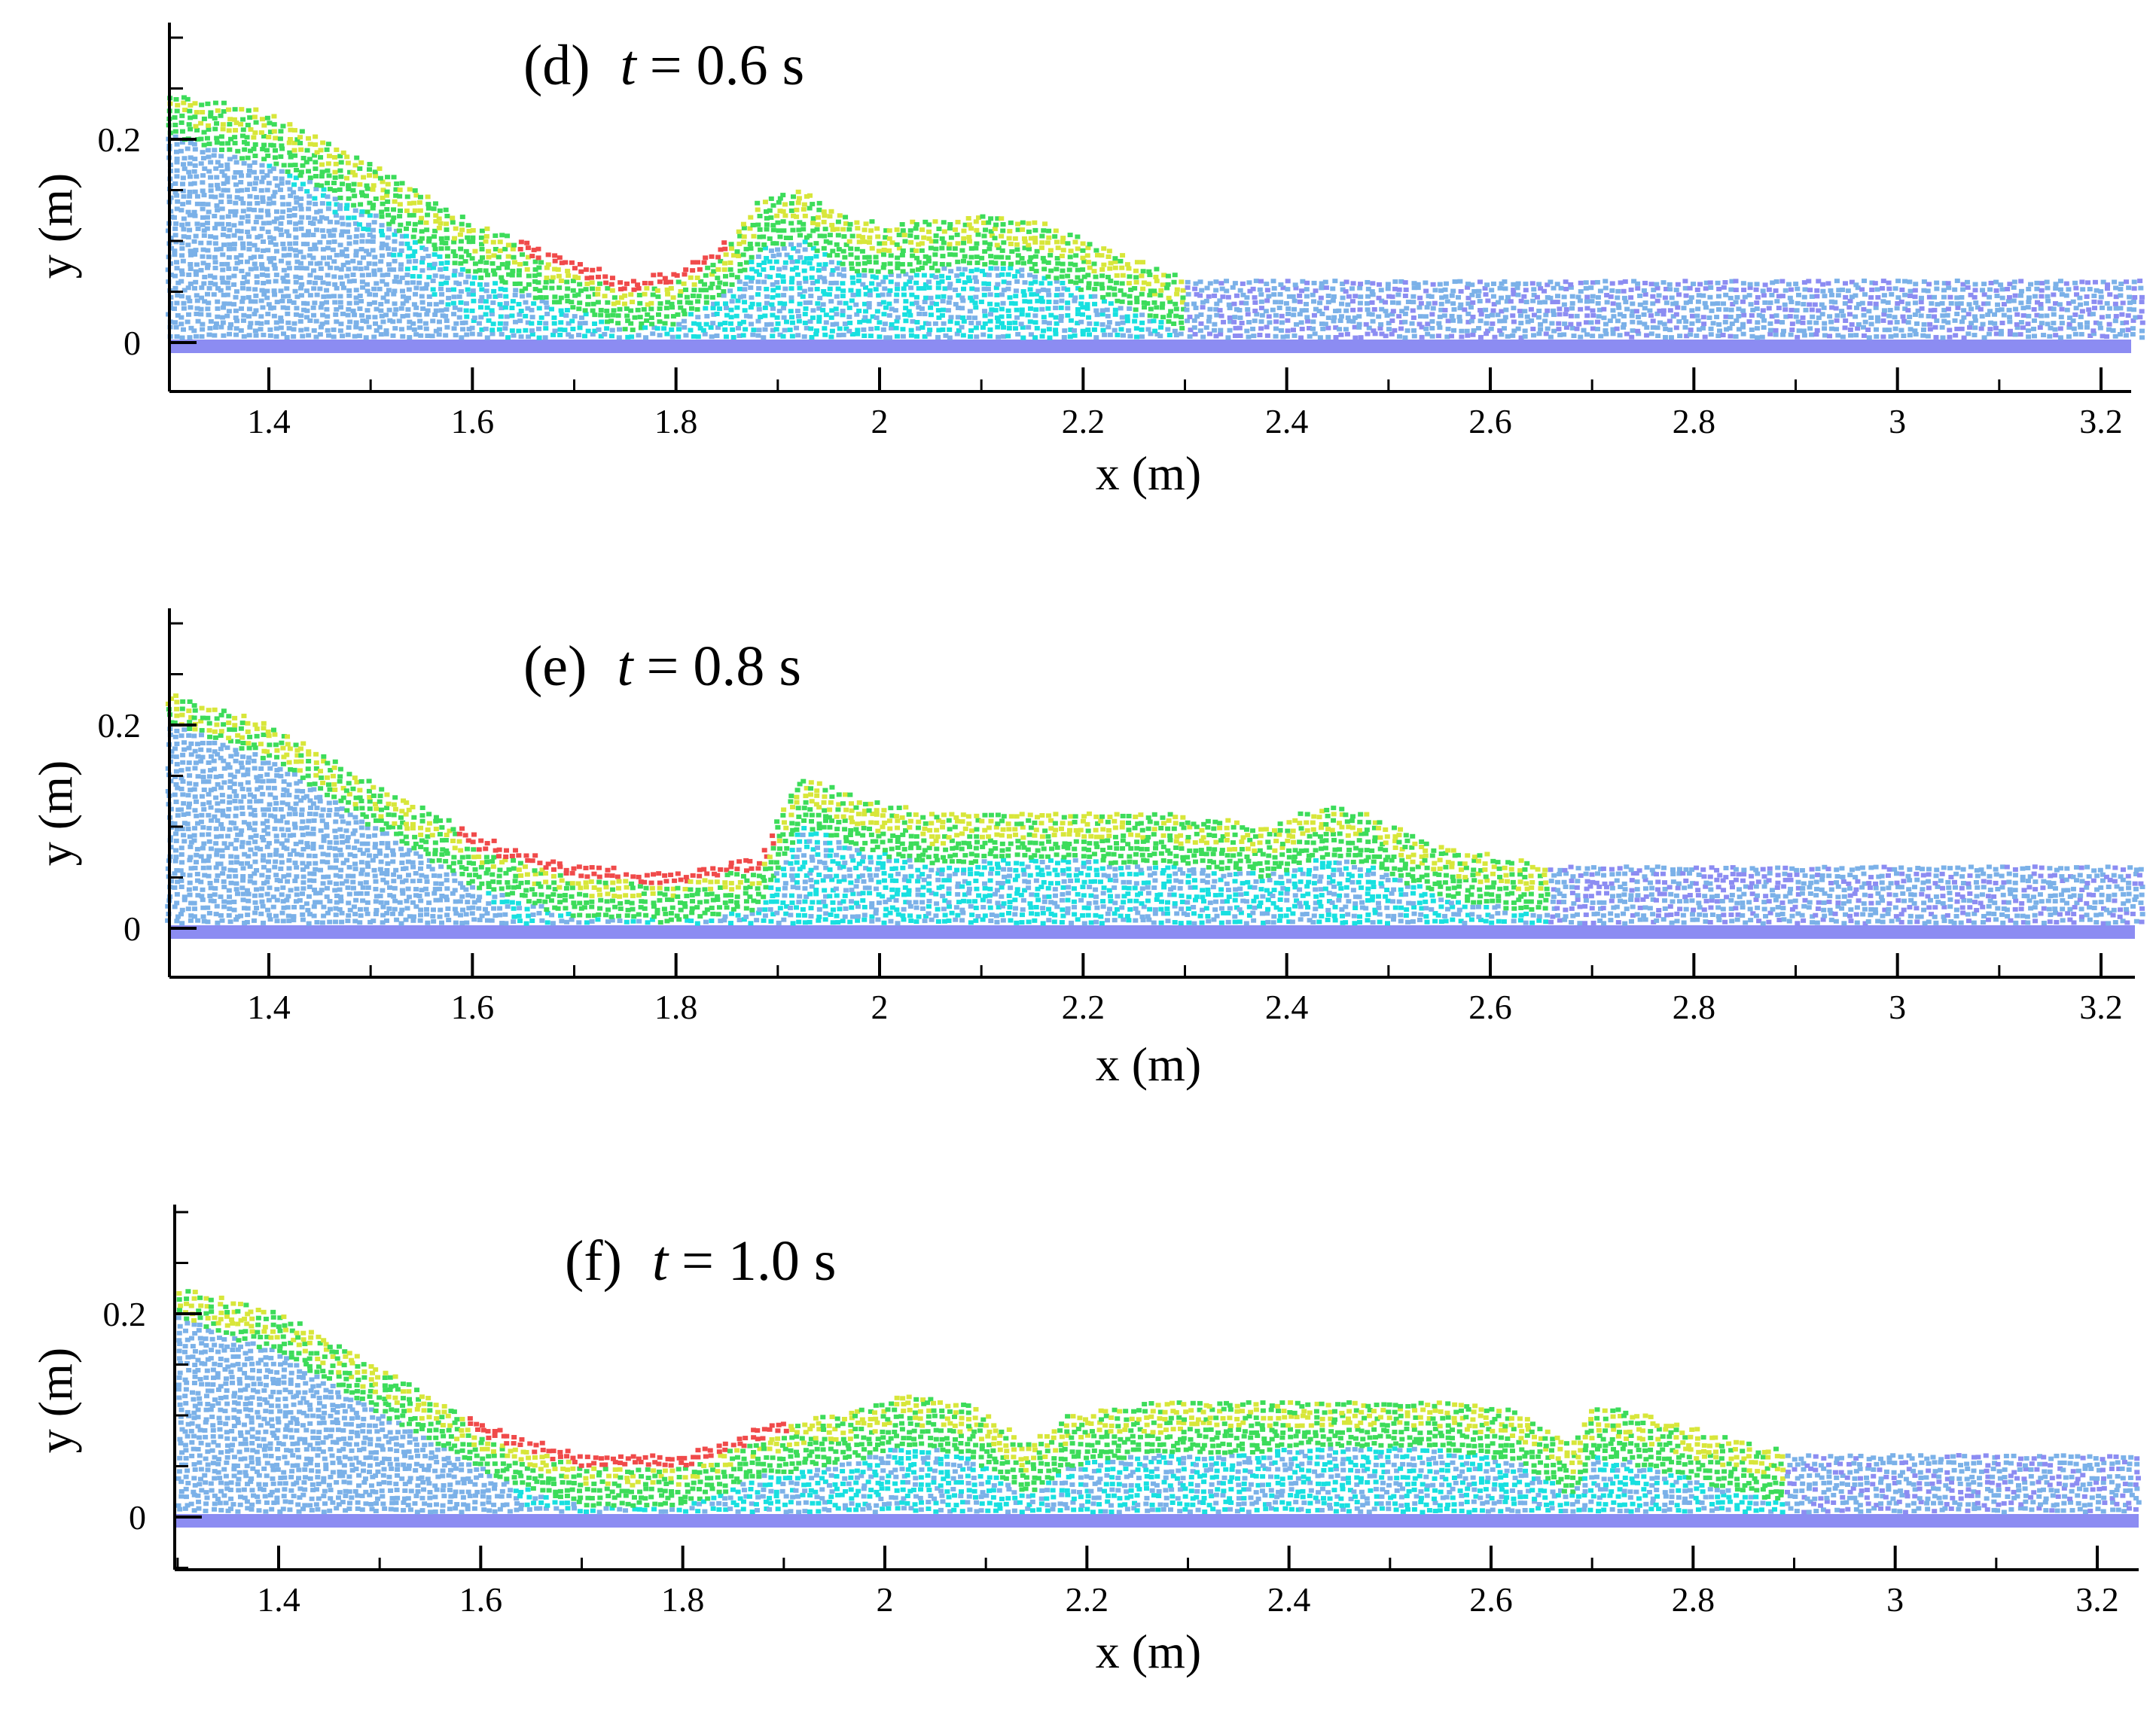 The height and width of the screenshot is (1709, 2156). Describe the element at coordinates (880, 421) in the screenshot. I see `x-tick-label: 2` at that location.